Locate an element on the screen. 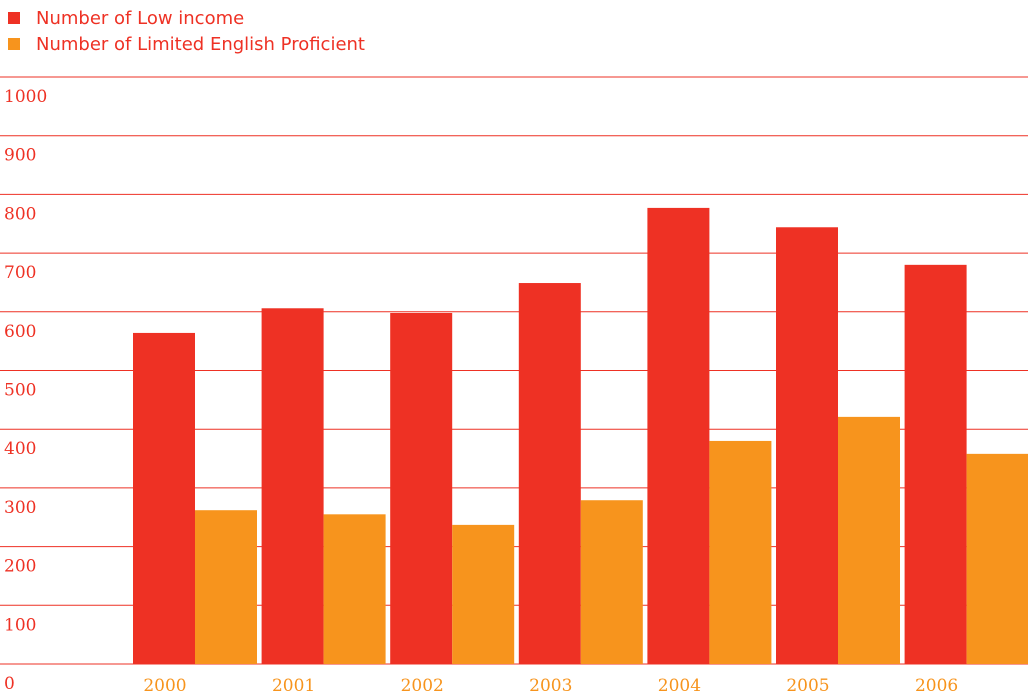  x-tick-label: 2002 is located at coordinates (422, 684).